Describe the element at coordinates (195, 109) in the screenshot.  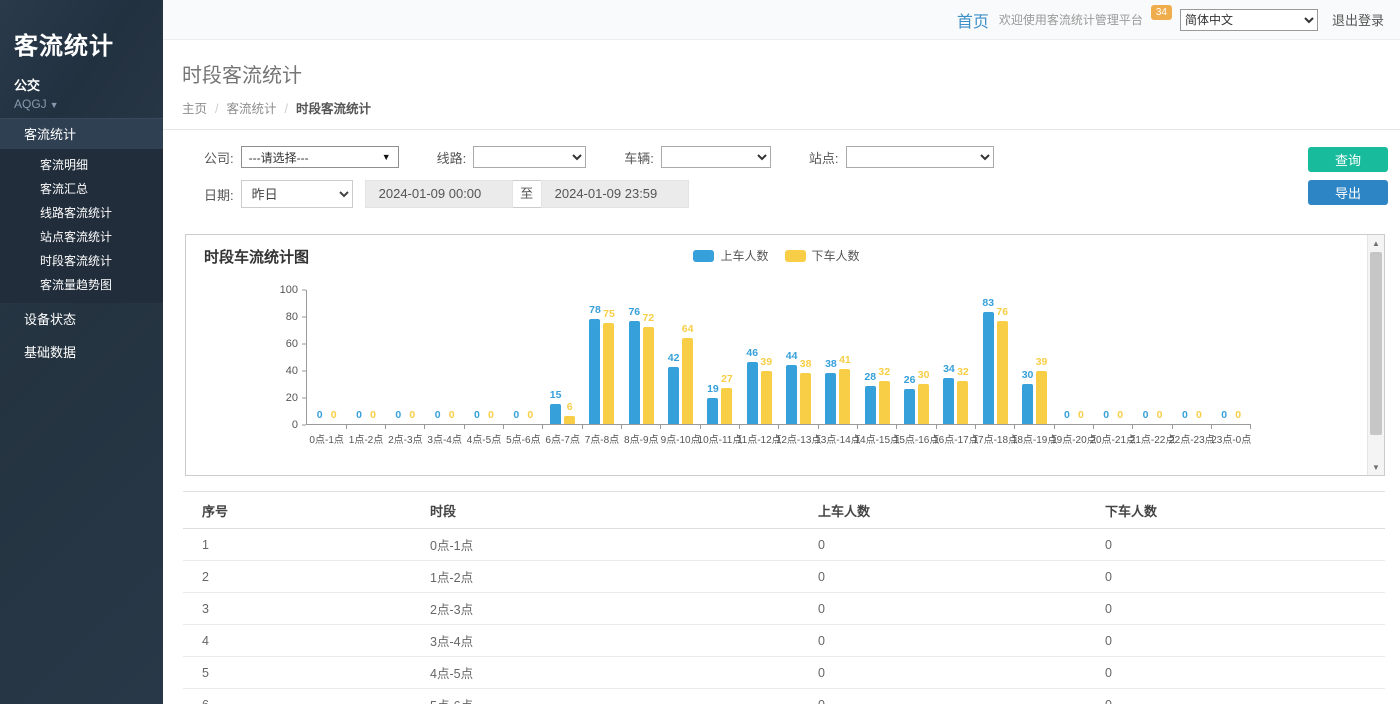
I see `breadcrumb-item: 主页` at that location.